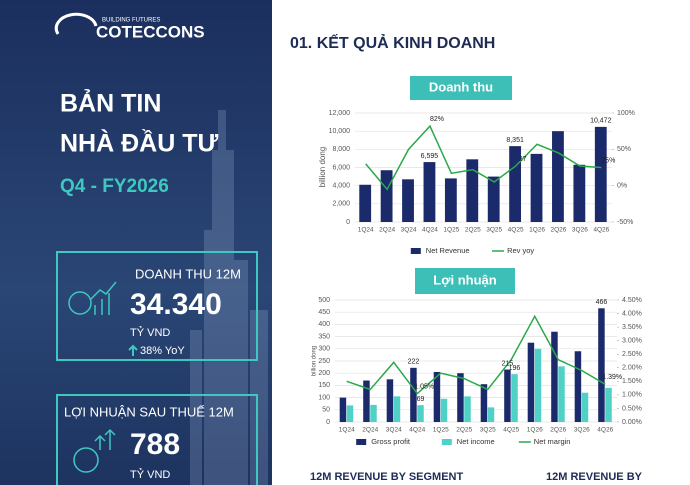 The height and width of the screenshot is (485, 690). What do you see at coordinates (612, 377) in the screenshot?
I see `data-label: 1.39%` at bounding box center [612, 377].